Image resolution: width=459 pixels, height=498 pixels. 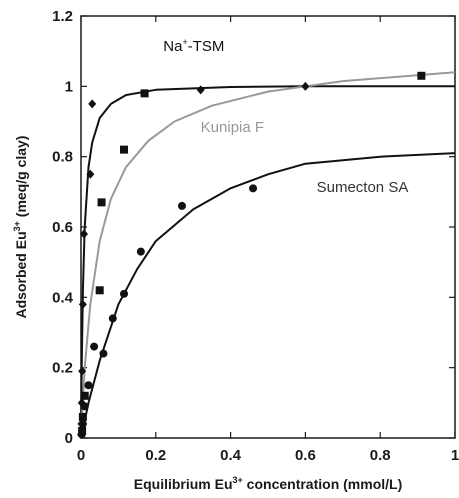 What do you see at coordinates (81, 455) in the screenshot?
I see `x-tick-label: 0` at bounding box center [81, 455].